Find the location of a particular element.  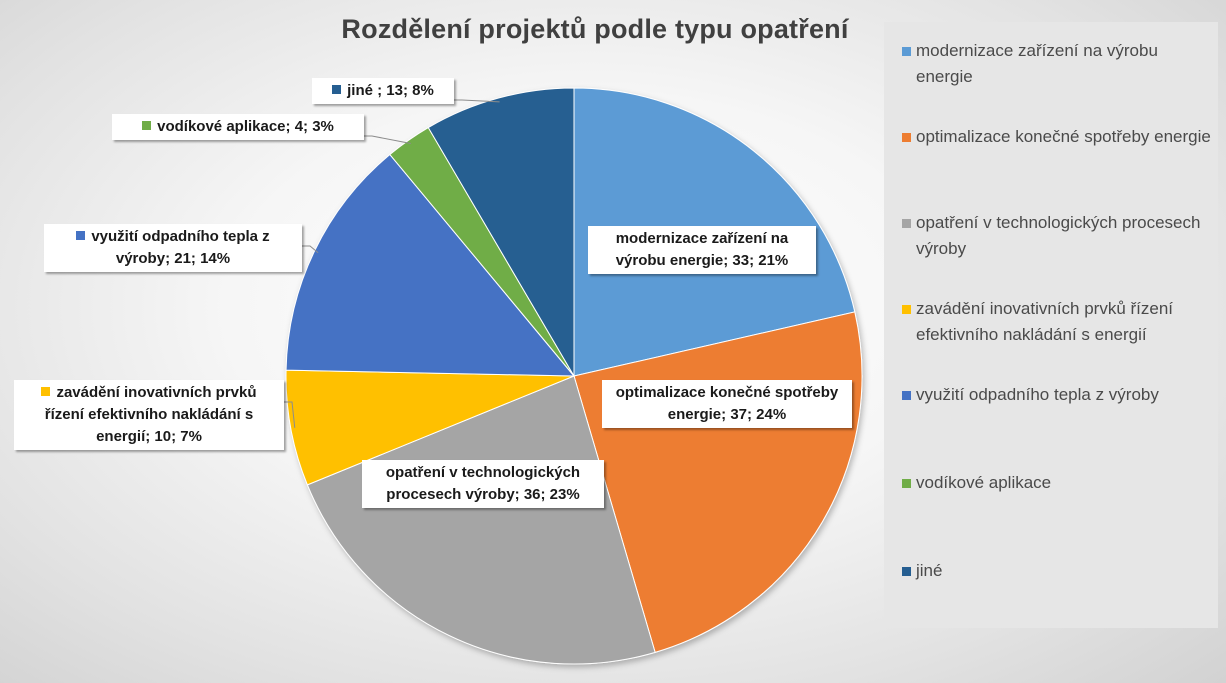

legend-item: využití odpadního tepla z výroby is located at coordinates (1057, 395).